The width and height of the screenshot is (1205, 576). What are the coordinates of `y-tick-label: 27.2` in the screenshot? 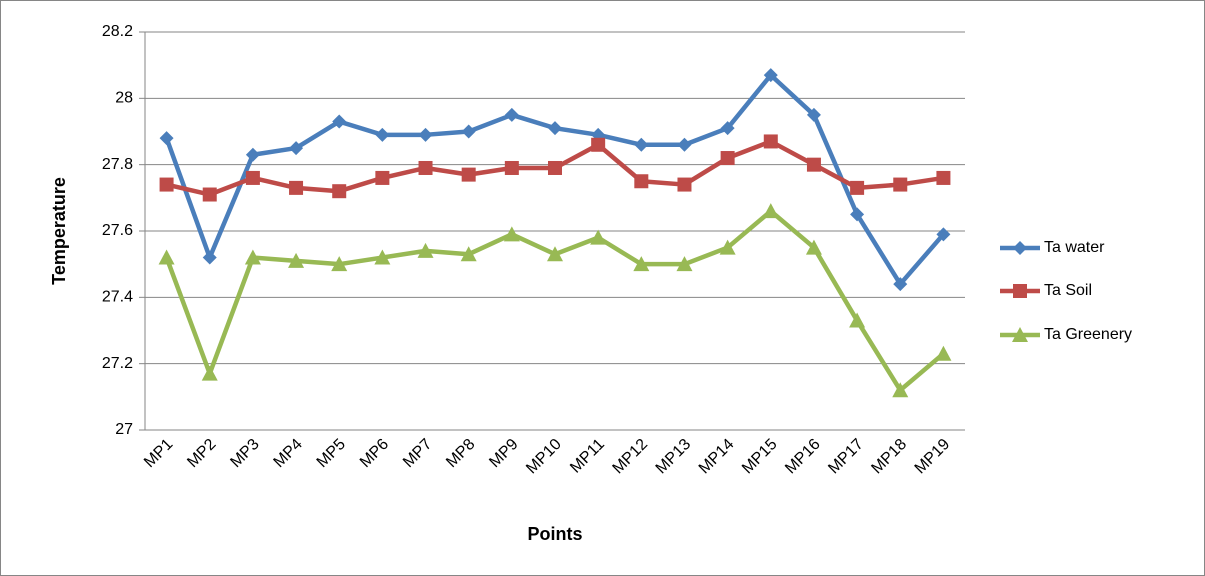 It's located at (117, 363).